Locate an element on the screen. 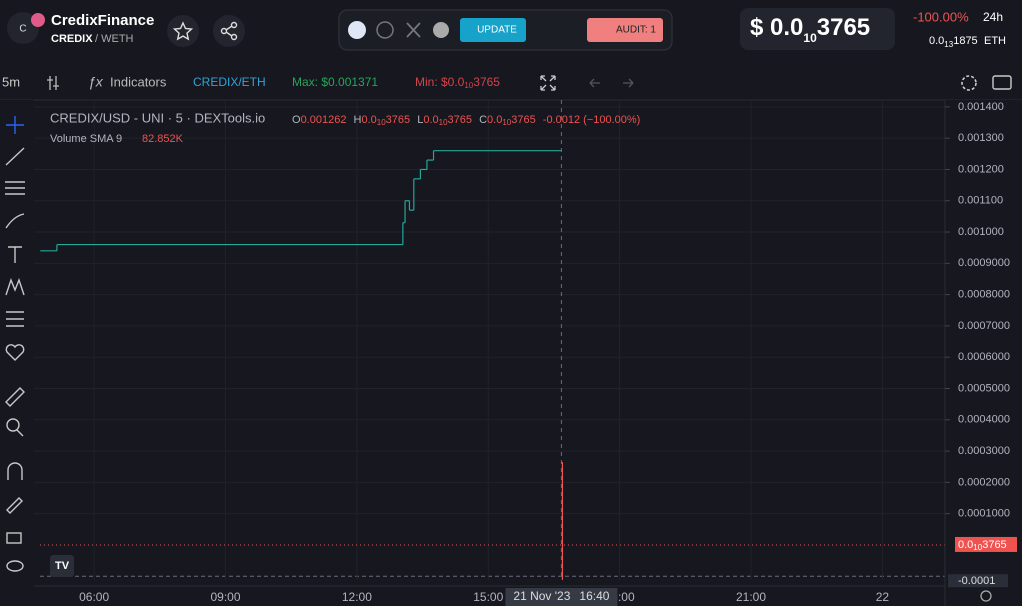 The height and width of the screenshot is (606, 1022). undo-redo is located at coordinates (611, 83).